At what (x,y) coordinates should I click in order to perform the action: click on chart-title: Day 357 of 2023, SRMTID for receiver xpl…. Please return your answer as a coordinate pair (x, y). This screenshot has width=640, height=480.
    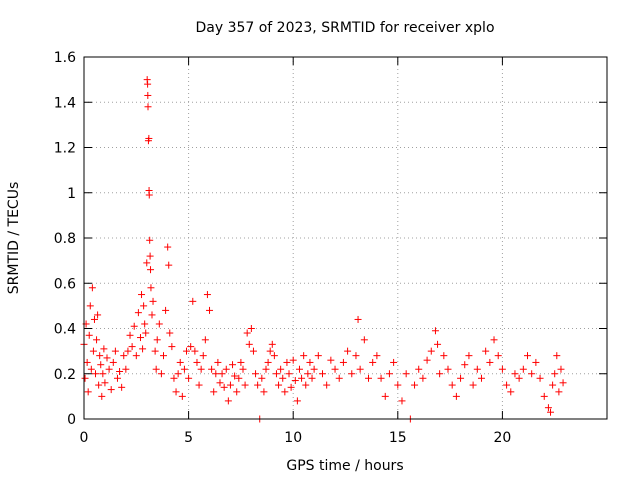
    Looking at the image, I should click on (344, 28).